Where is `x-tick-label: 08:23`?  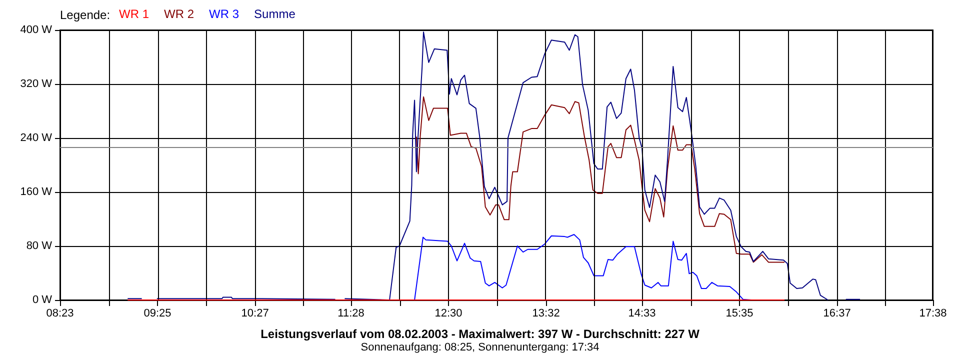 x-tick-label: 08:23 is located at coordinates (60, 314).